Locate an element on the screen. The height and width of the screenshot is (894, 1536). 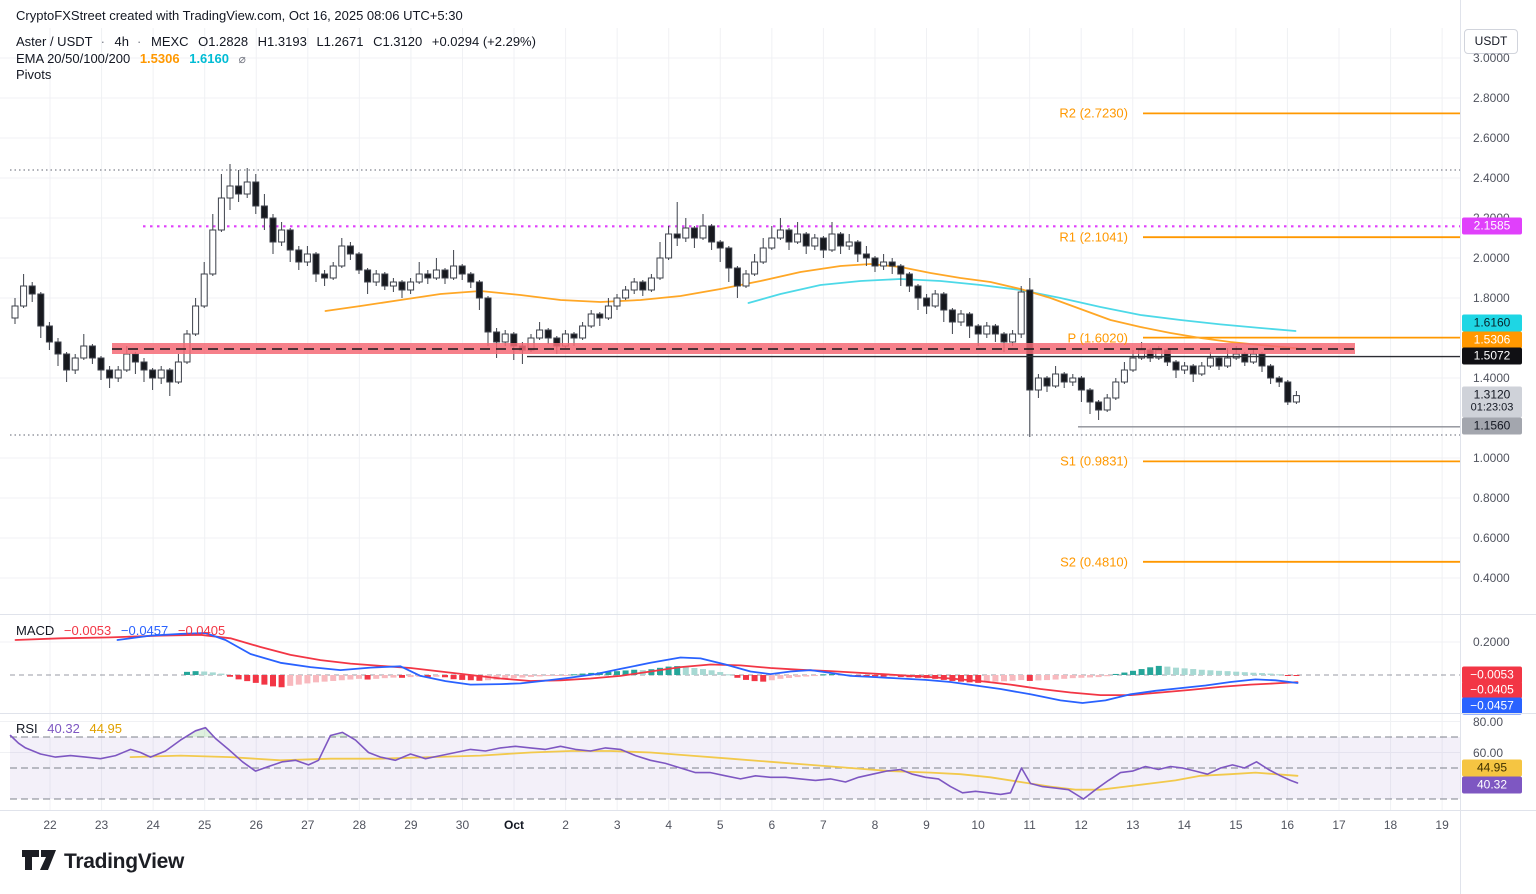
symbol-name: Aster / USDT is located at coordinates (54, 41).